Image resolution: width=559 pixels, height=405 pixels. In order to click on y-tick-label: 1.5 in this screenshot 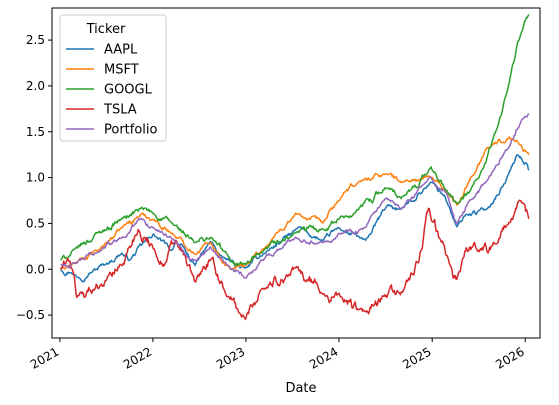, I will do `click(35, 132)`.